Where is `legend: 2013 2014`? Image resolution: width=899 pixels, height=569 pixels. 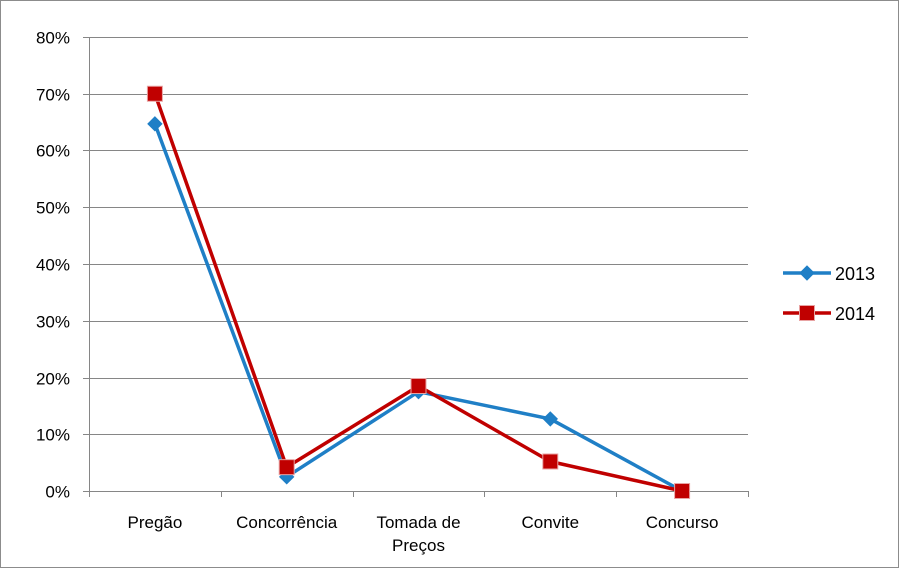 legend: 2013 2014 is located at coordinates (829, 294).